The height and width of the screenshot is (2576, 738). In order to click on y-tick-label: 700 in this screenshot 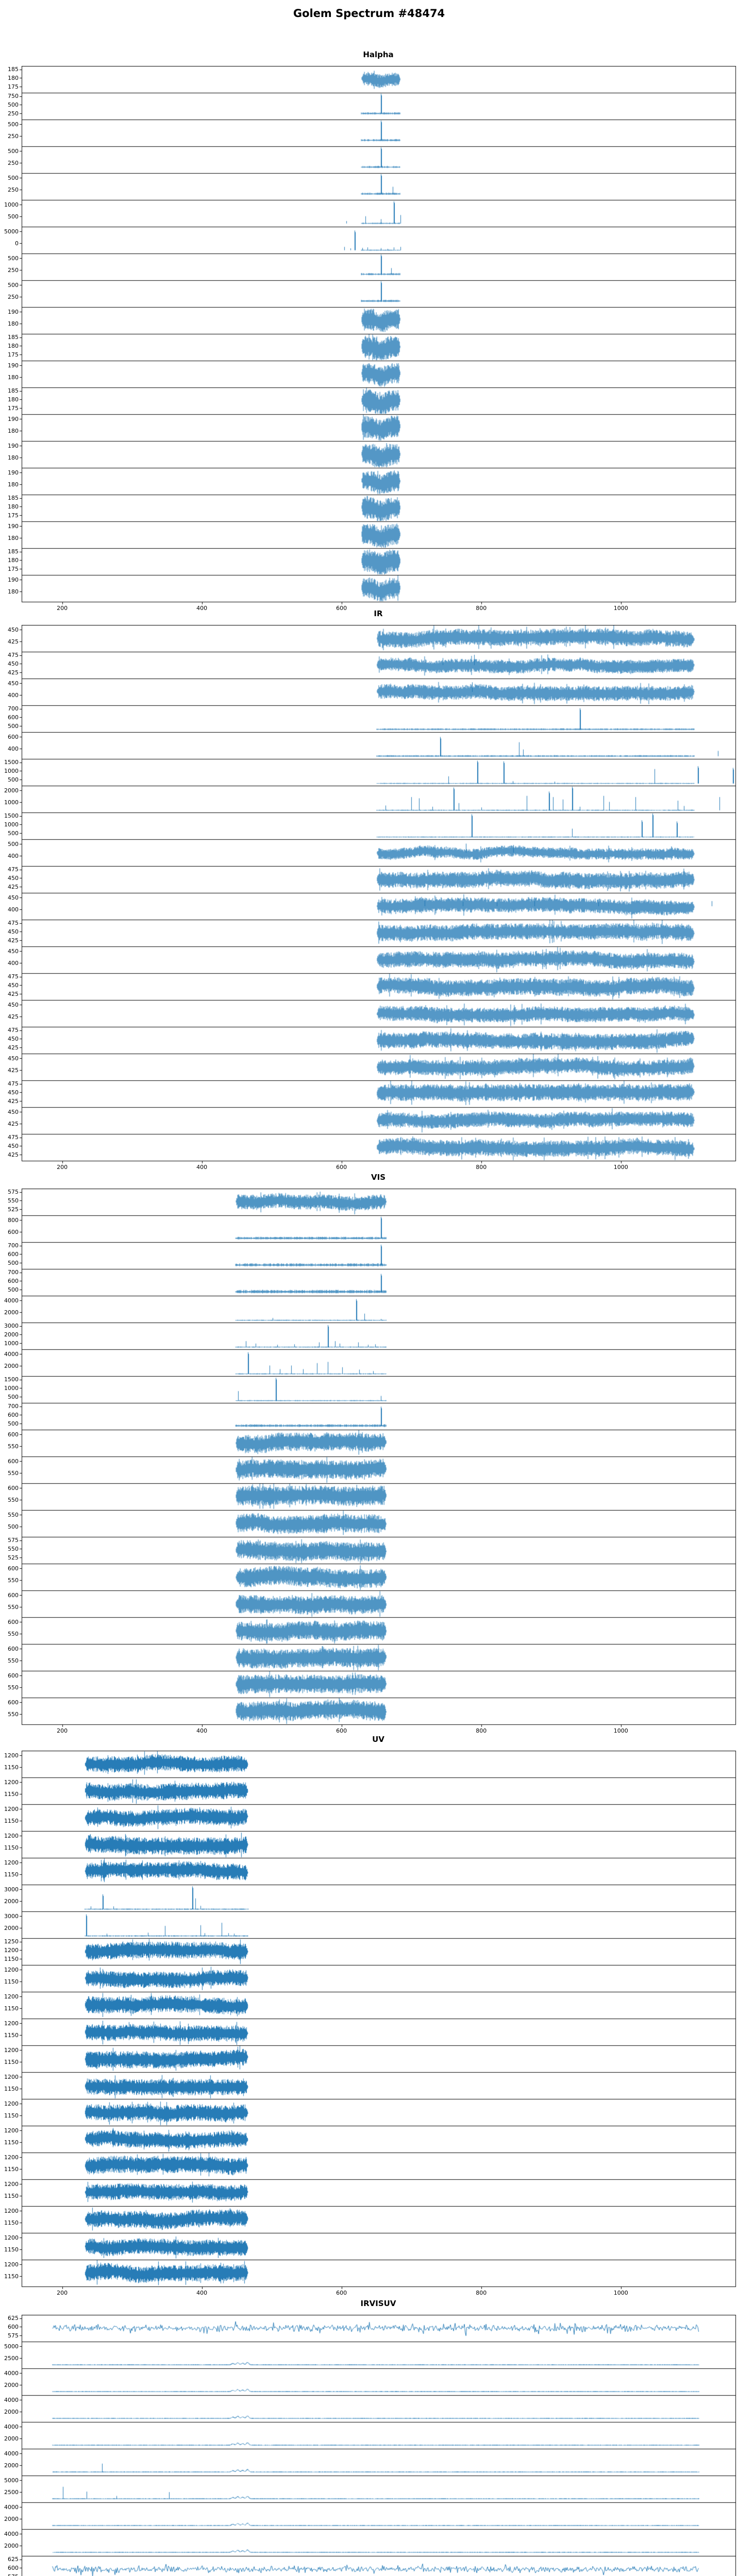, I will do `click(13, 1406)`.